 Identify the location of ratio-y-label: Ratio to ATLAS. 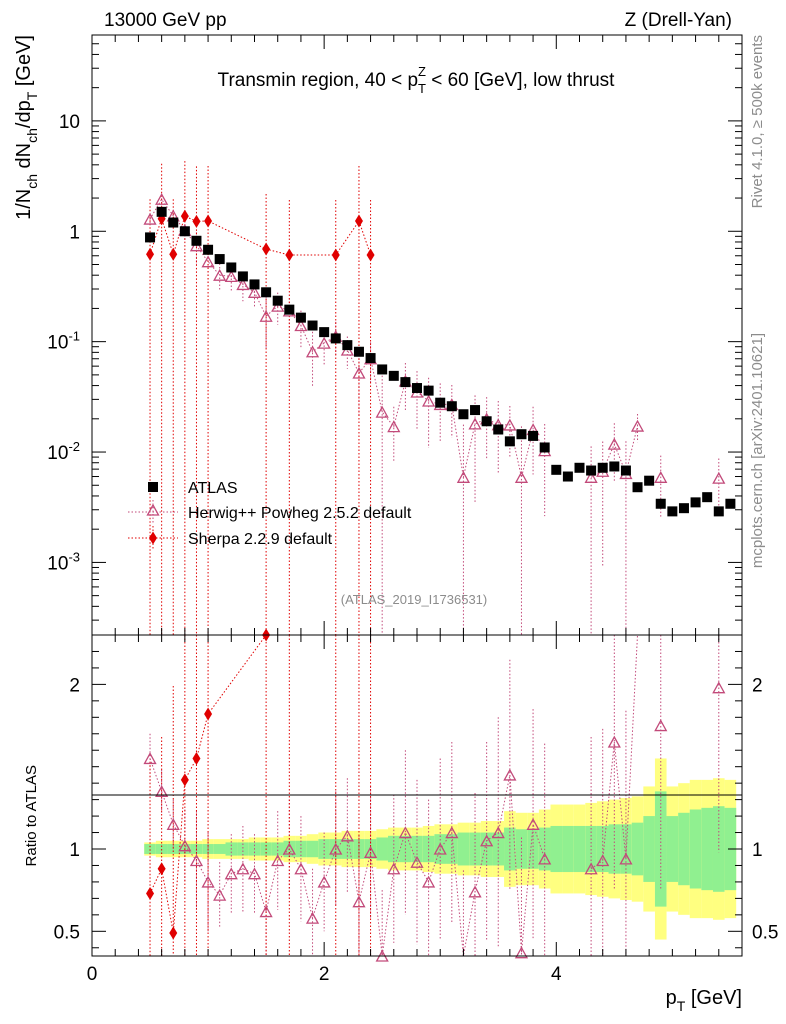
(31, 815).